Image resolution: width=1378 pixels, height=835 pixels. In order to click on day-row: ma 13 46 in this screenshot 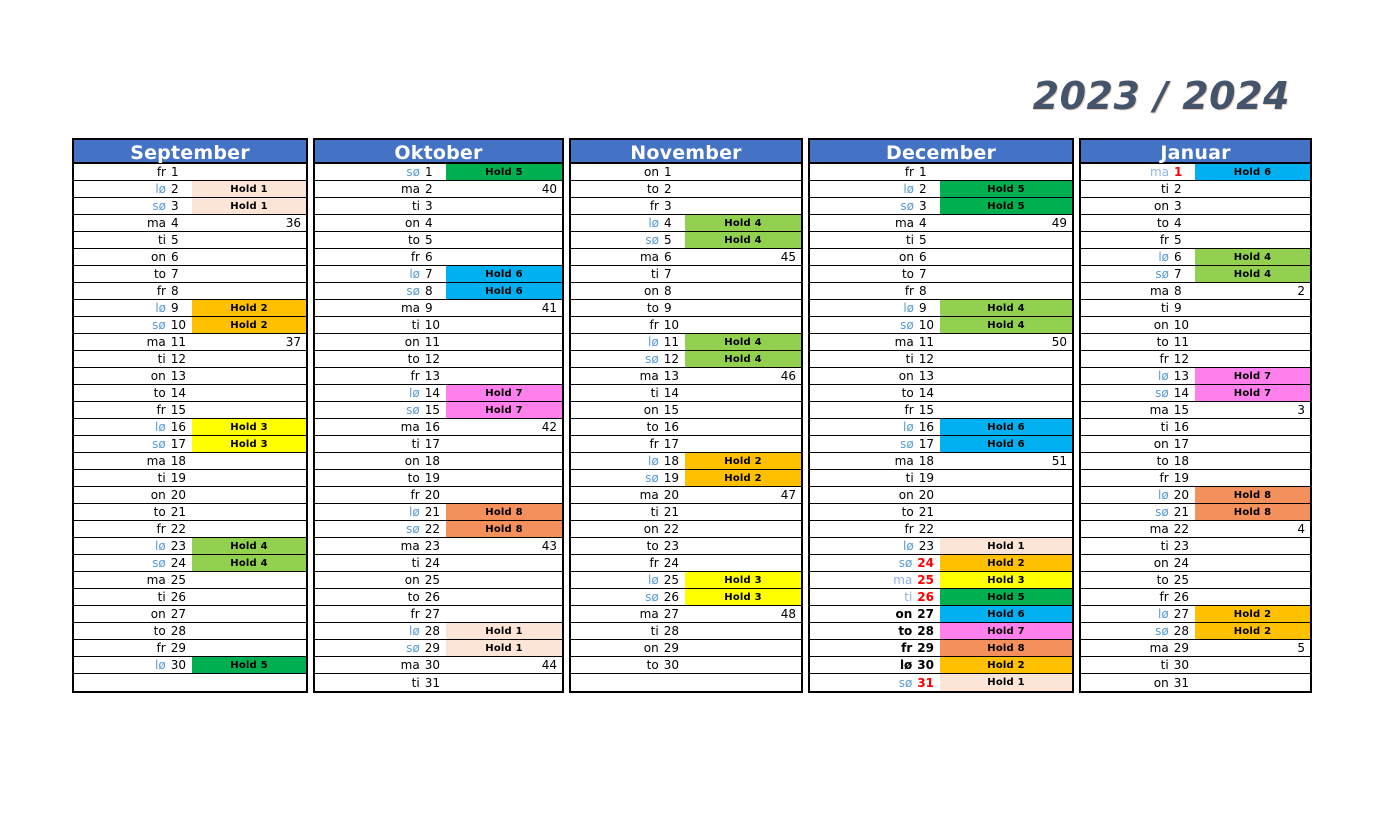, I will do `click(686, 376)`.